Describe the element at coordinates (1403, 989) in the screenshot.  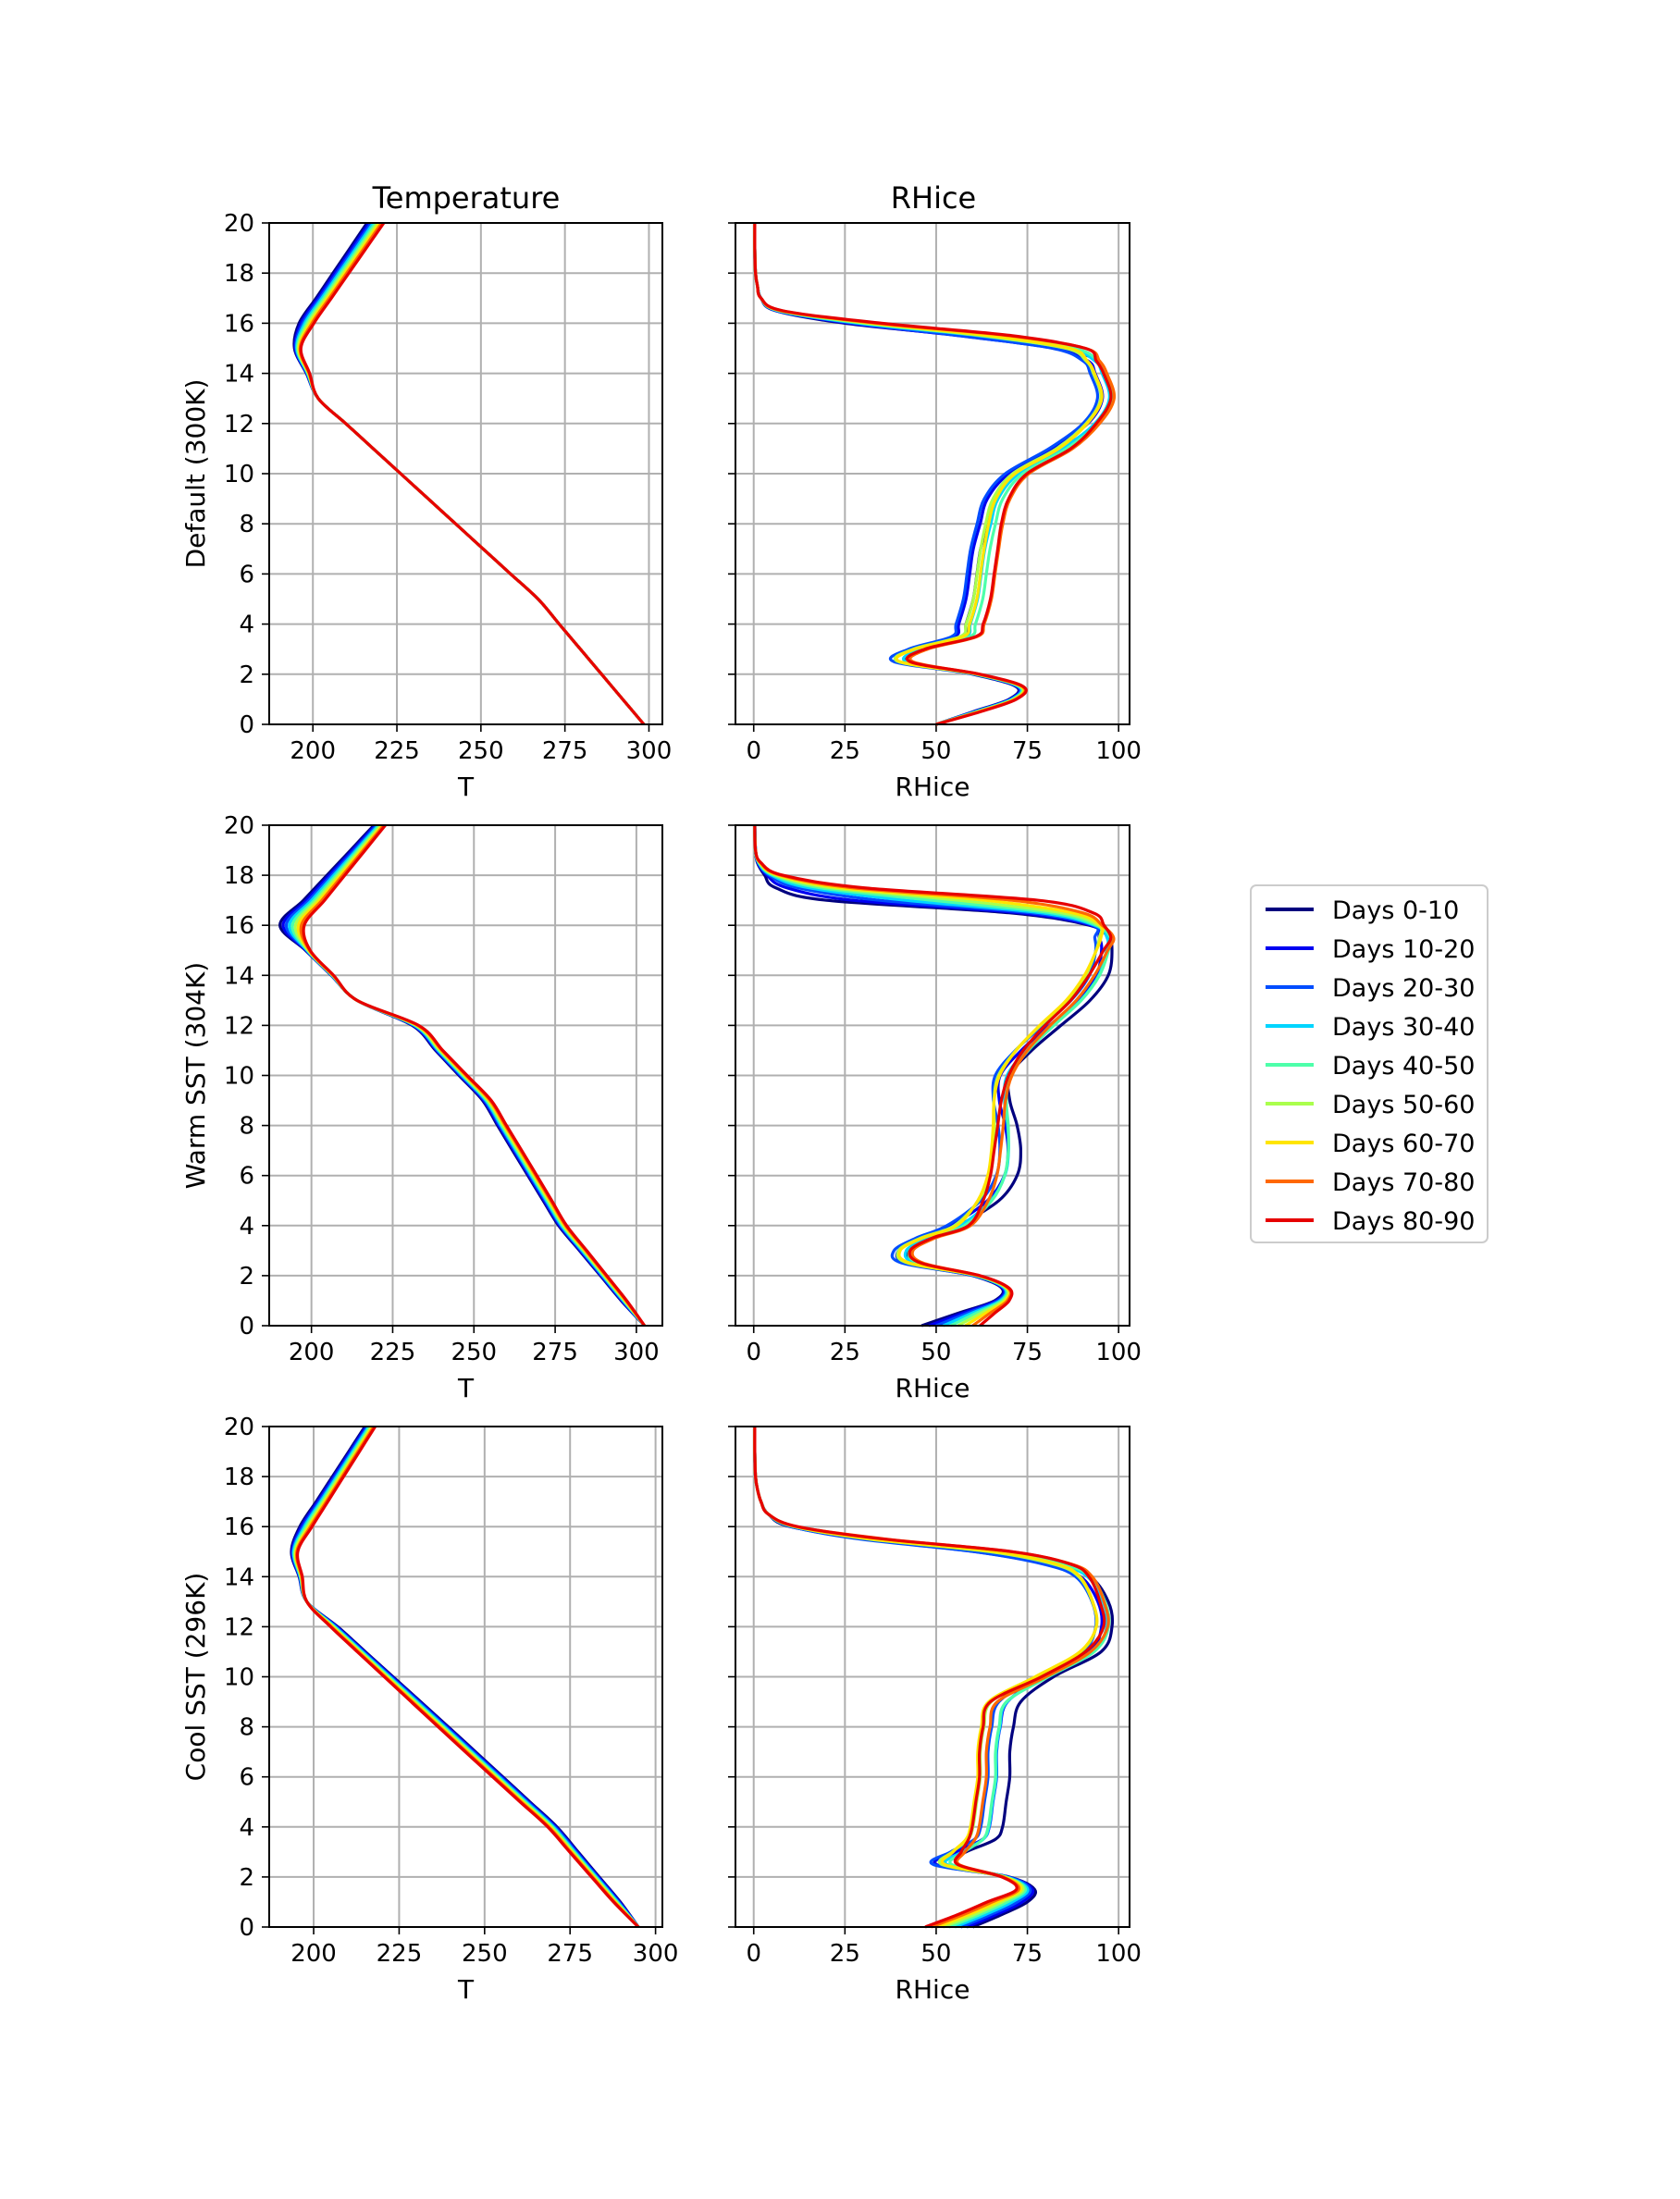
I see `legend-label: Days 20-30` at that location.